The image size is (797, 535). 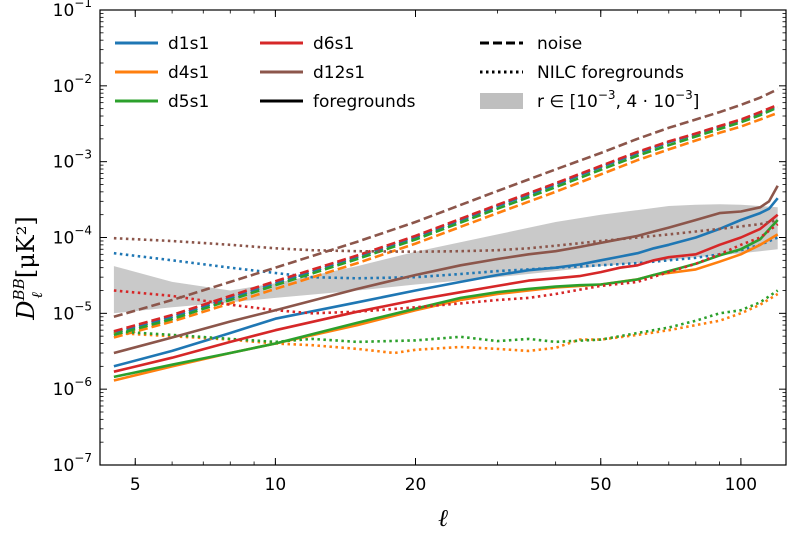 I want to click on legend-label-r-band: r ∈ [10−3, 4 · 10−3], so click(x=618, y=100).